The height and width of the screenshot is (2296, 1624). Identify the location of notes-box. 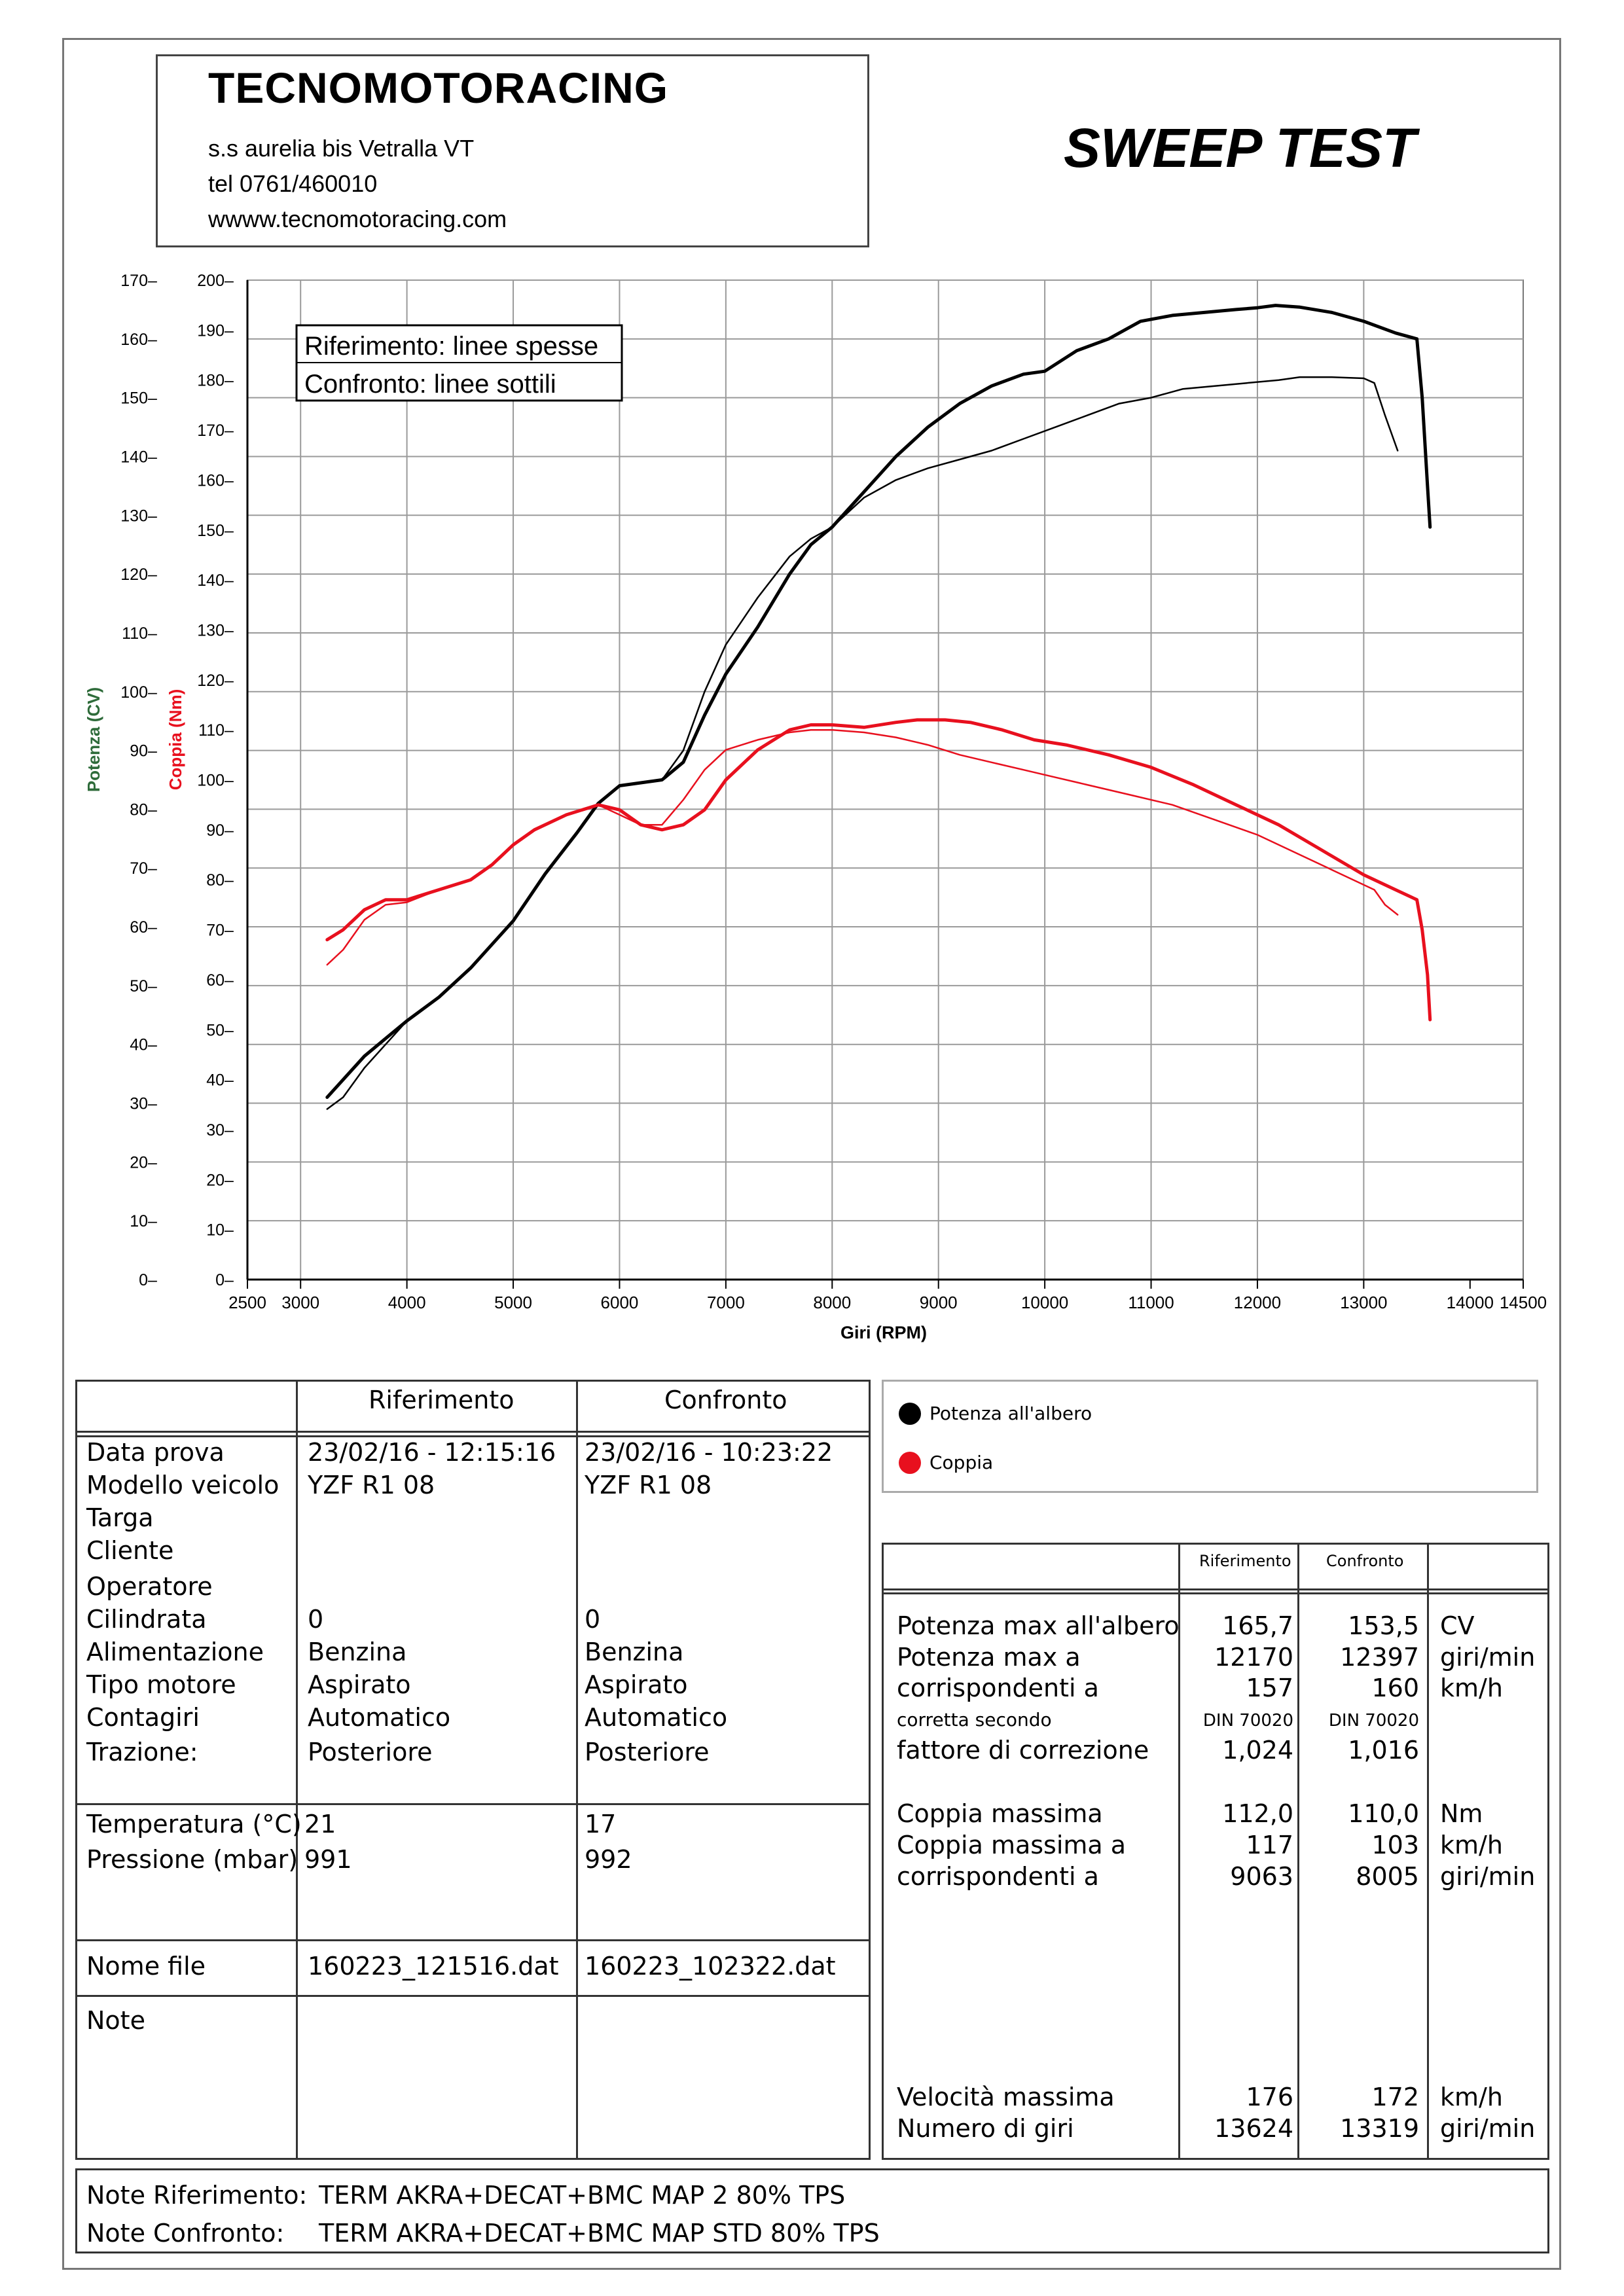
(812, 2210).